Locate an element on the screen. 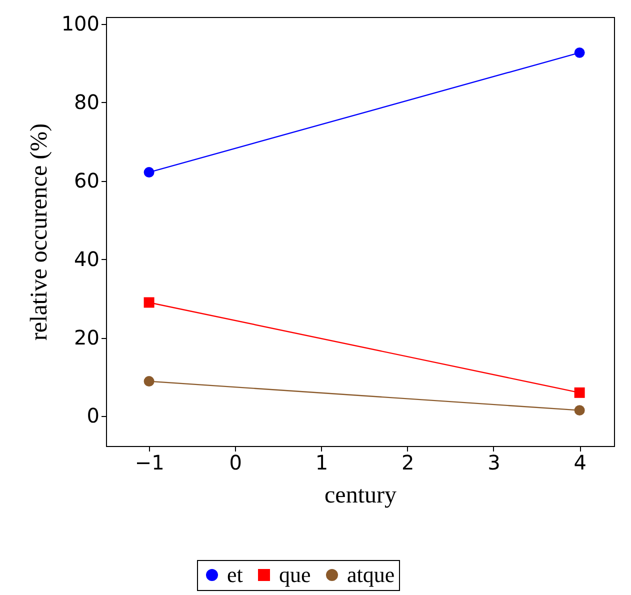 This screenshot has width=631, height=595. x-tick-label: −1 is located at coordinates (149, 462).